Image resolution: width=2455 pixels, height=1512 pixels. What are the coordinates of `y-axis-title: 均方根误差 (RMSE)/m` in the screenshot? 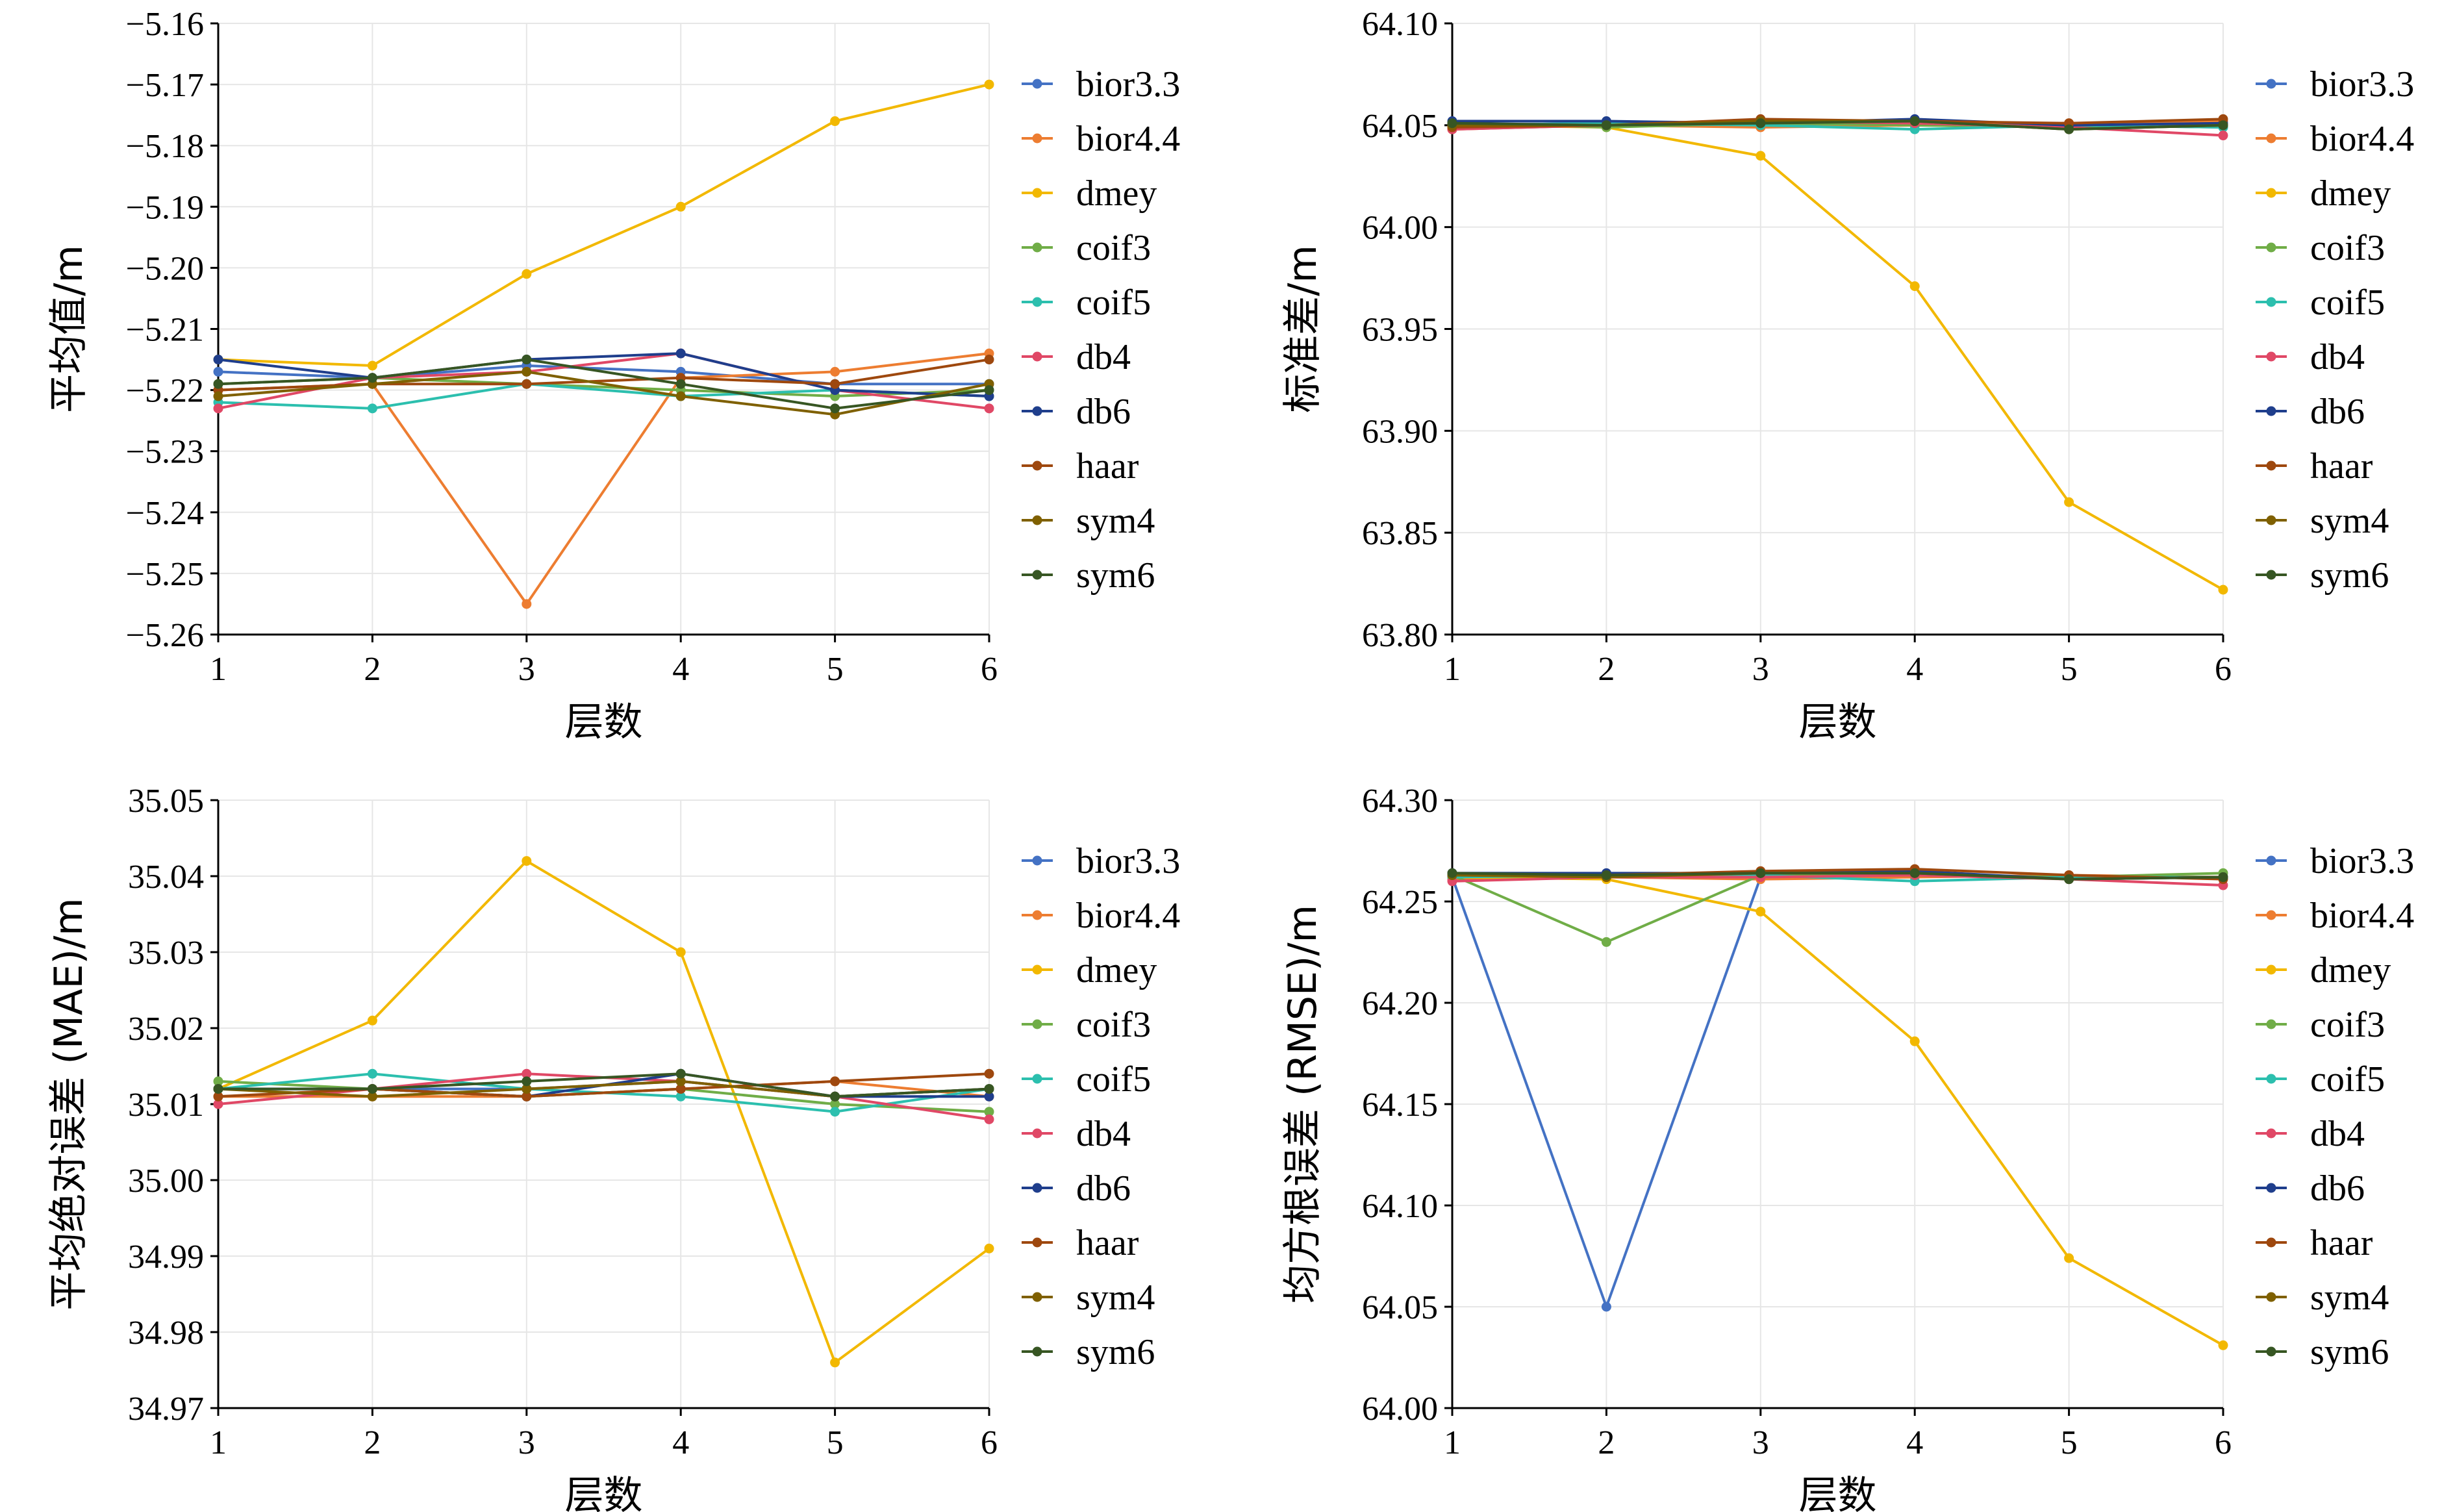 It's located at (1303, 1104).